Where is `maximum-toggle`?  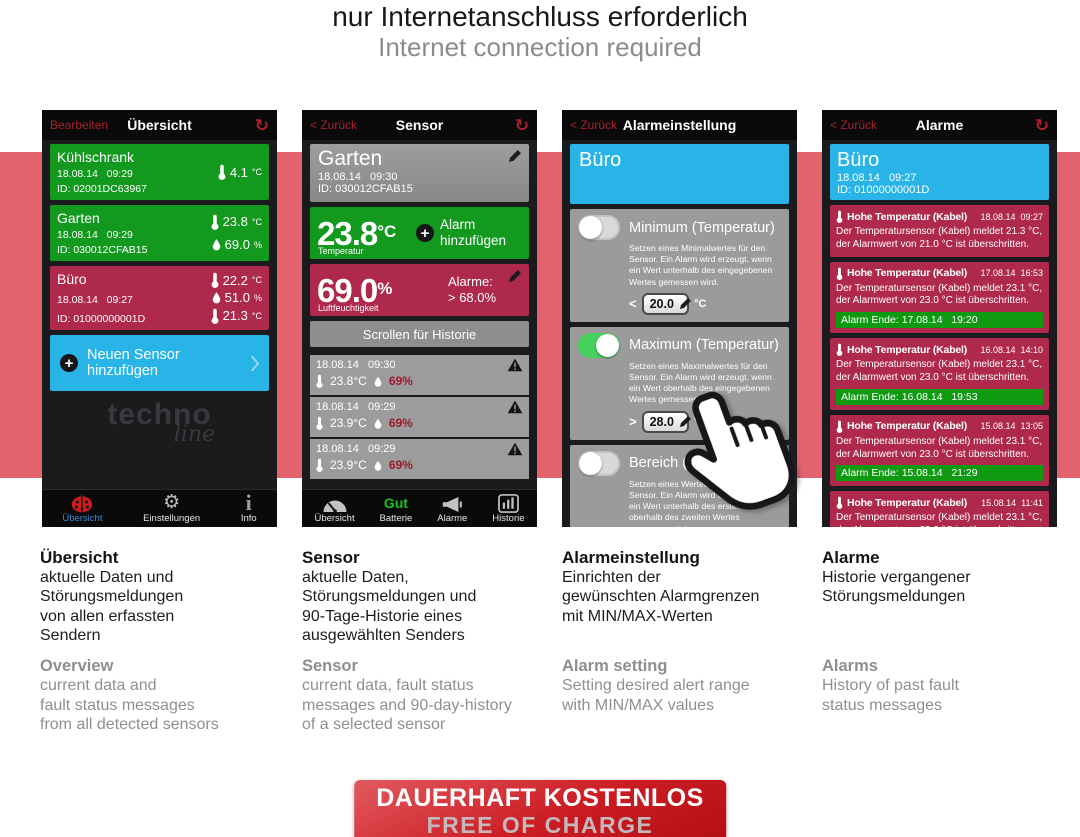 maximum-toggle is located at coordinates (599, 345).